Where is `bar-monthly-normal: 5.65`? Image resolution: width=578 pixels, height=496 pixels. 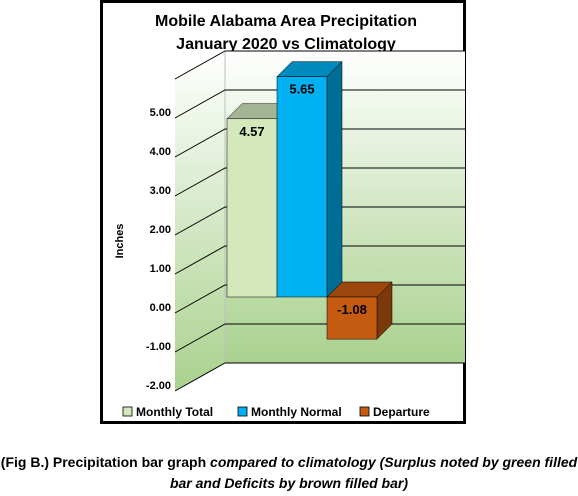
bar-monthly-normal: 5.65 is located at coordinates (309, 179).